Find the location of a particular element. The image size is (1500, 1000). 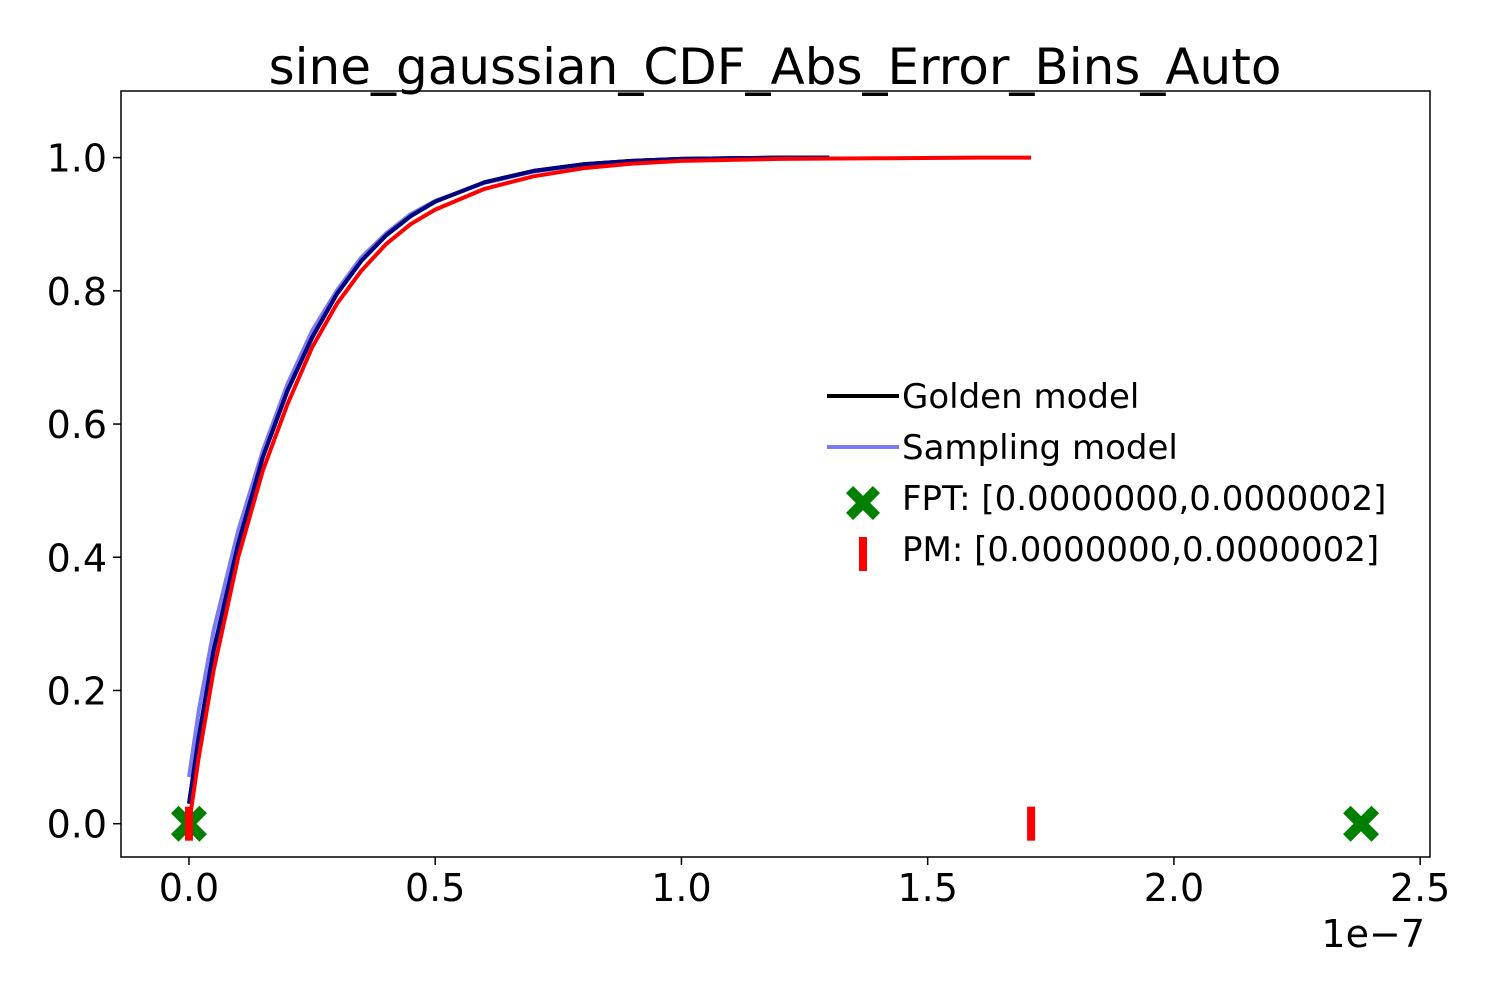

legend-label: PM: [0.0000000,0.0000002] is located at coordinates (1140, 550).